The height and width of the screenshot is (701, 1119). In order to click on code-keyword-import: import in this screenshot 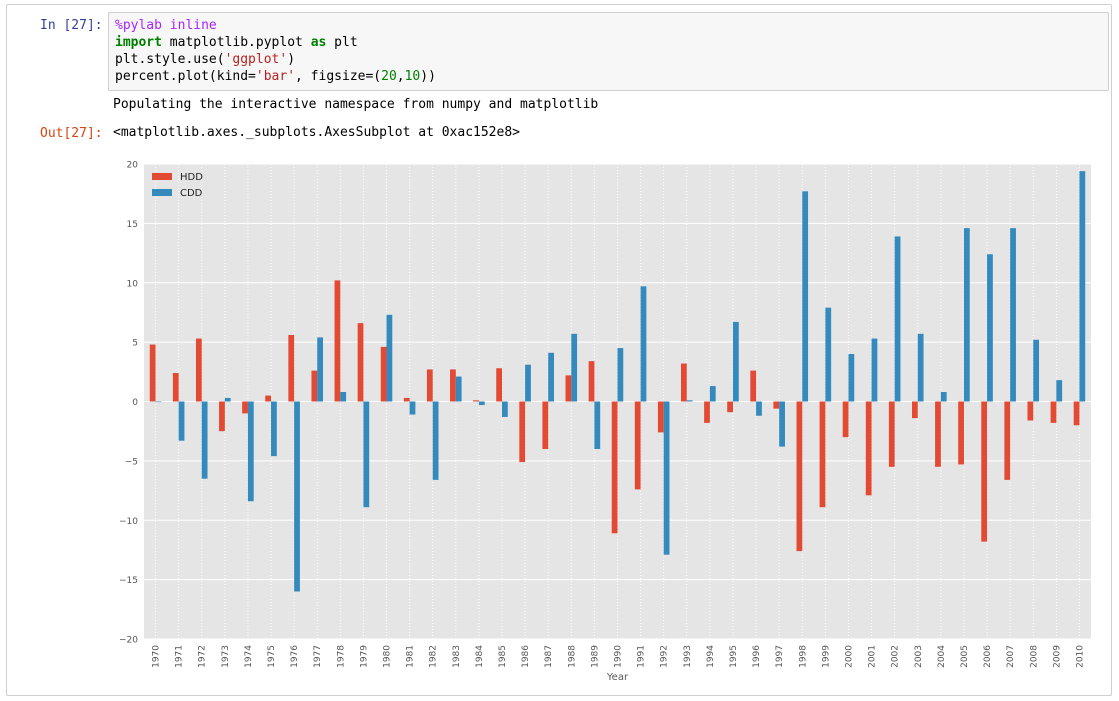, I will do `click(138, 42)`.